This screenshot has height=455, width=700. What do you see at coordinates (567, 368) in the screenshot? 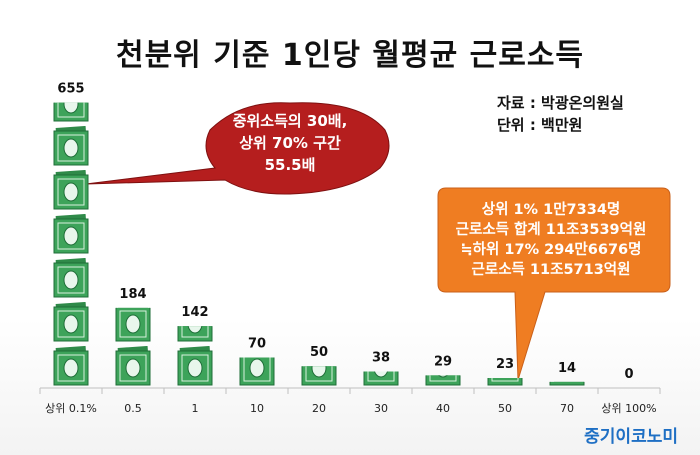
I see `data-label: 14` at bounding box center [567, 368].